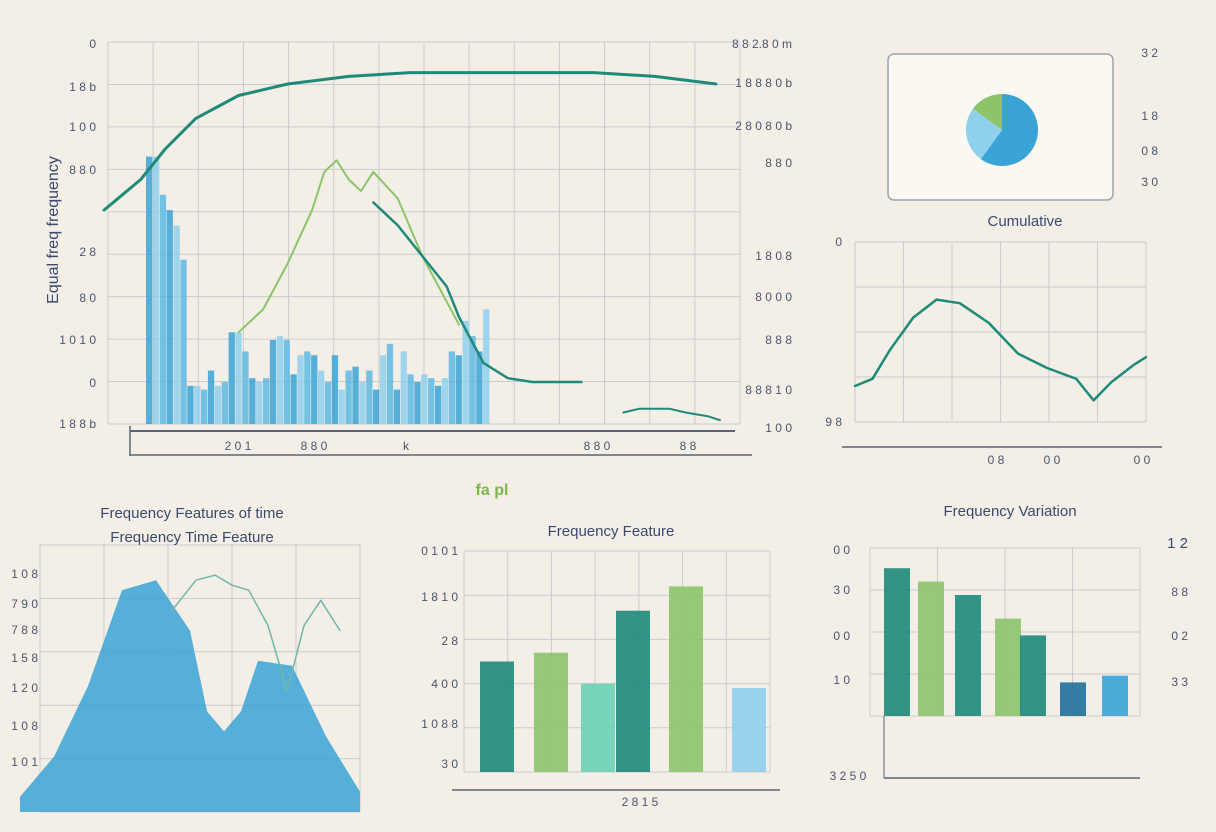  Describe the element at coordinates (24, 726) in the screenshot. I see `bottom-left-label: 1 0 8` at that location.